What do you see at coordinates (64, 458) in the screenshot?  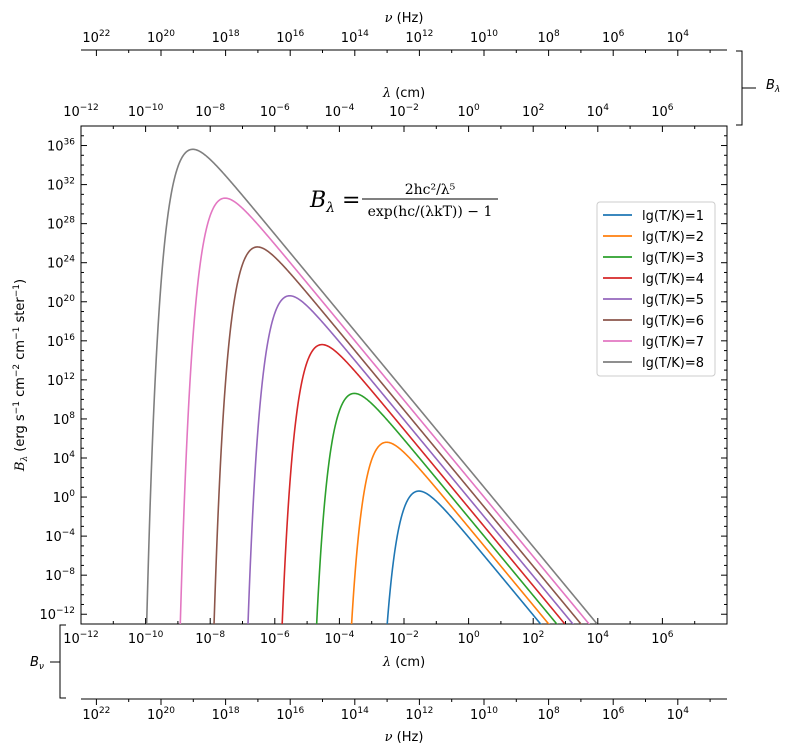 I see `y-tick-label: 10⁴` at bounding box center [64, 458].